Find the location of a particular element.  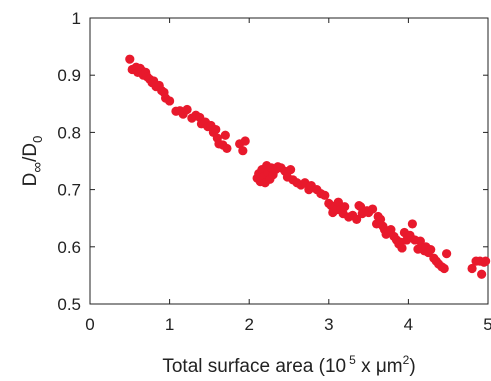

x-tick-label: 2 is located at coordinates (248, 324).